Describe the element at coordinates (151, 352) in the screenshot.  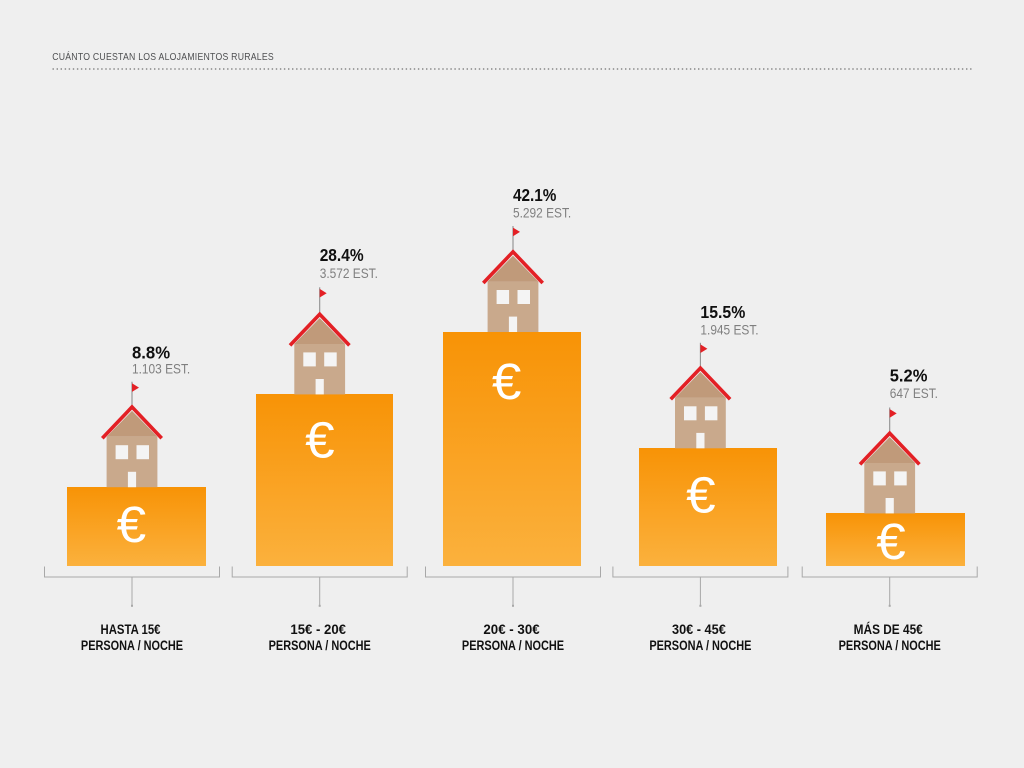
I see `svg-text: 8.8%` at that location.